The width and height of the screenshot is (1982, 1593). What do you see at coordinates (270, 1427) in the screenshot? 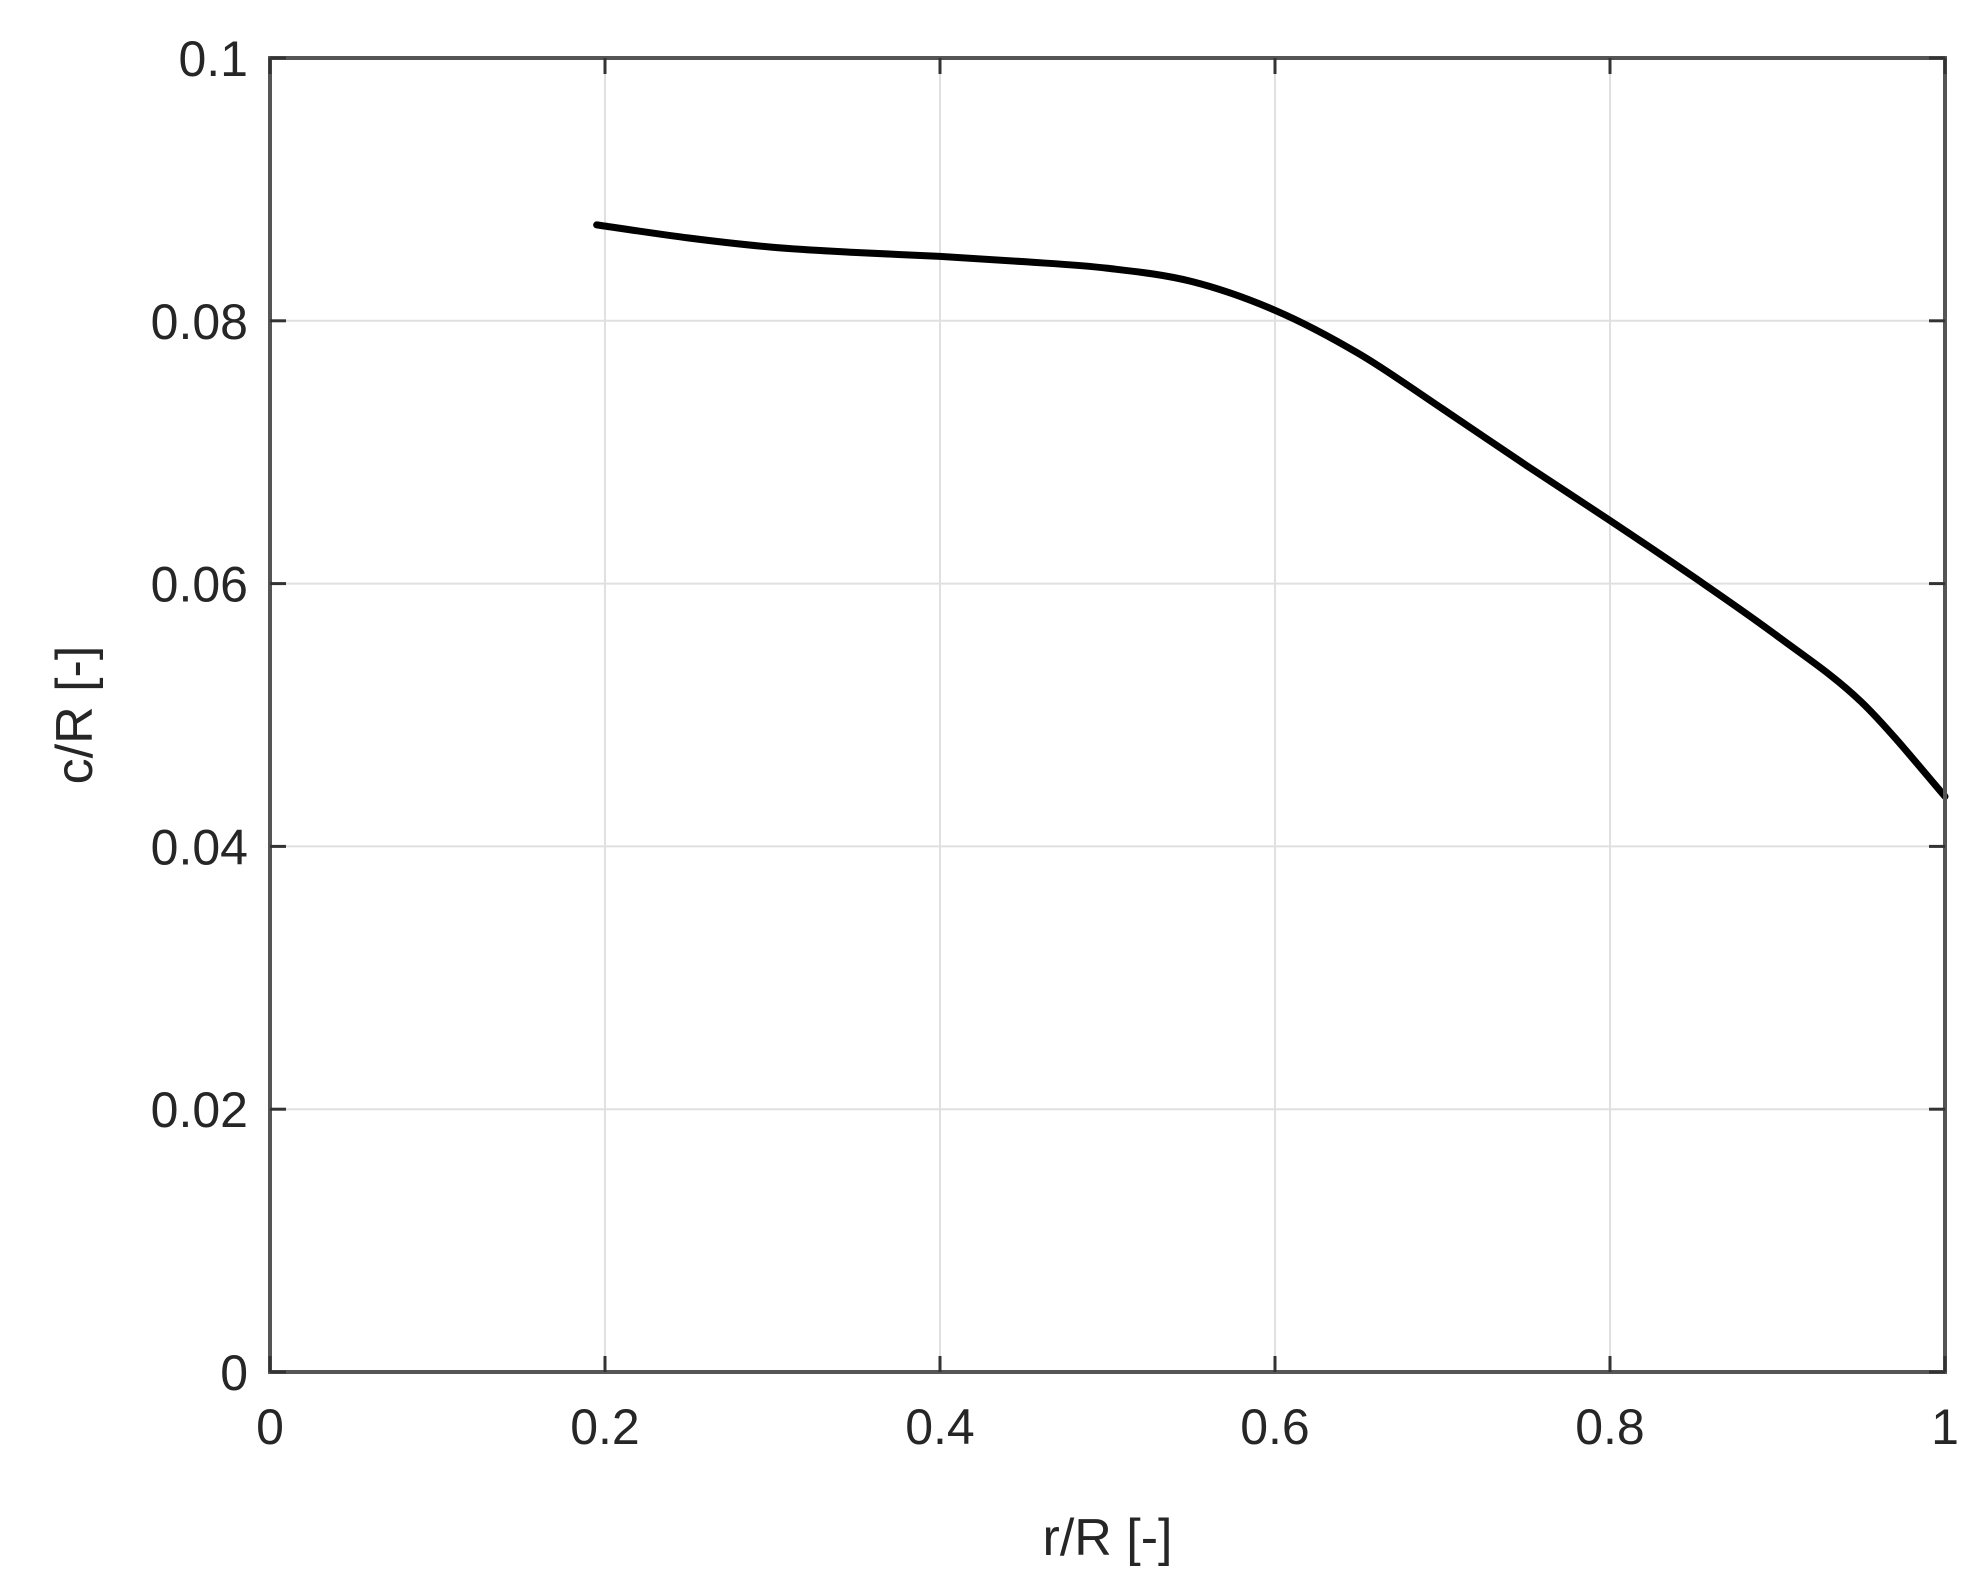
I see `x-tick-label: 0` at bounding box center [270, 1427].